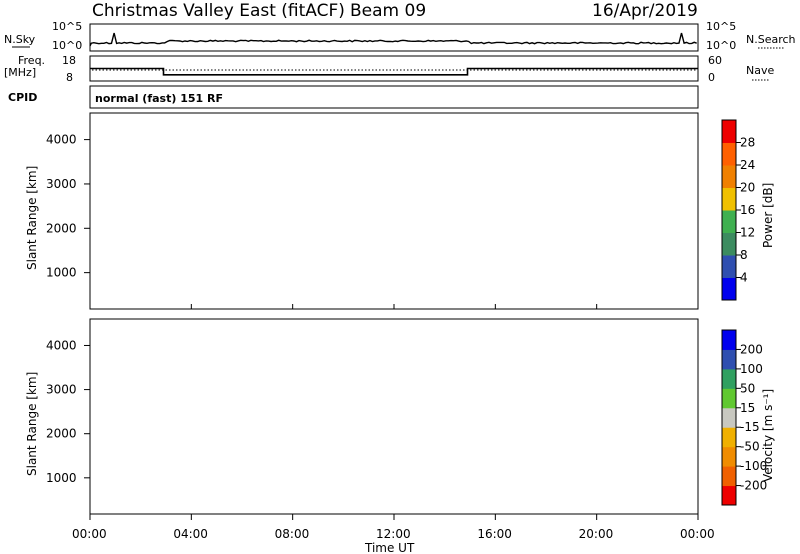 This screenshot has height=554, width=800. What do you see at coordinates (159, 98) in the screenshot?
I see `cpid-value: normal (fast) 151 RF` at bounding box center [159, 98].